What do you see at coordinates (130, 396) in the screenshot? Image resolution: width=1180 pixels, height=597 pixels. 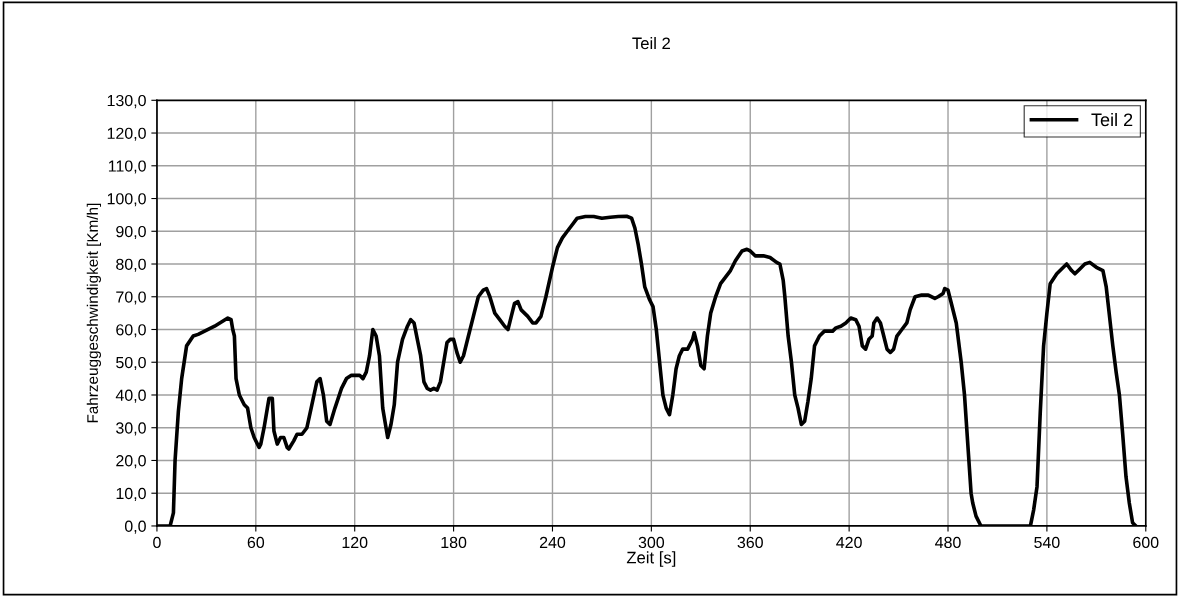 I see `y-tick-label: 40,0` at bounding box center [130, 396].